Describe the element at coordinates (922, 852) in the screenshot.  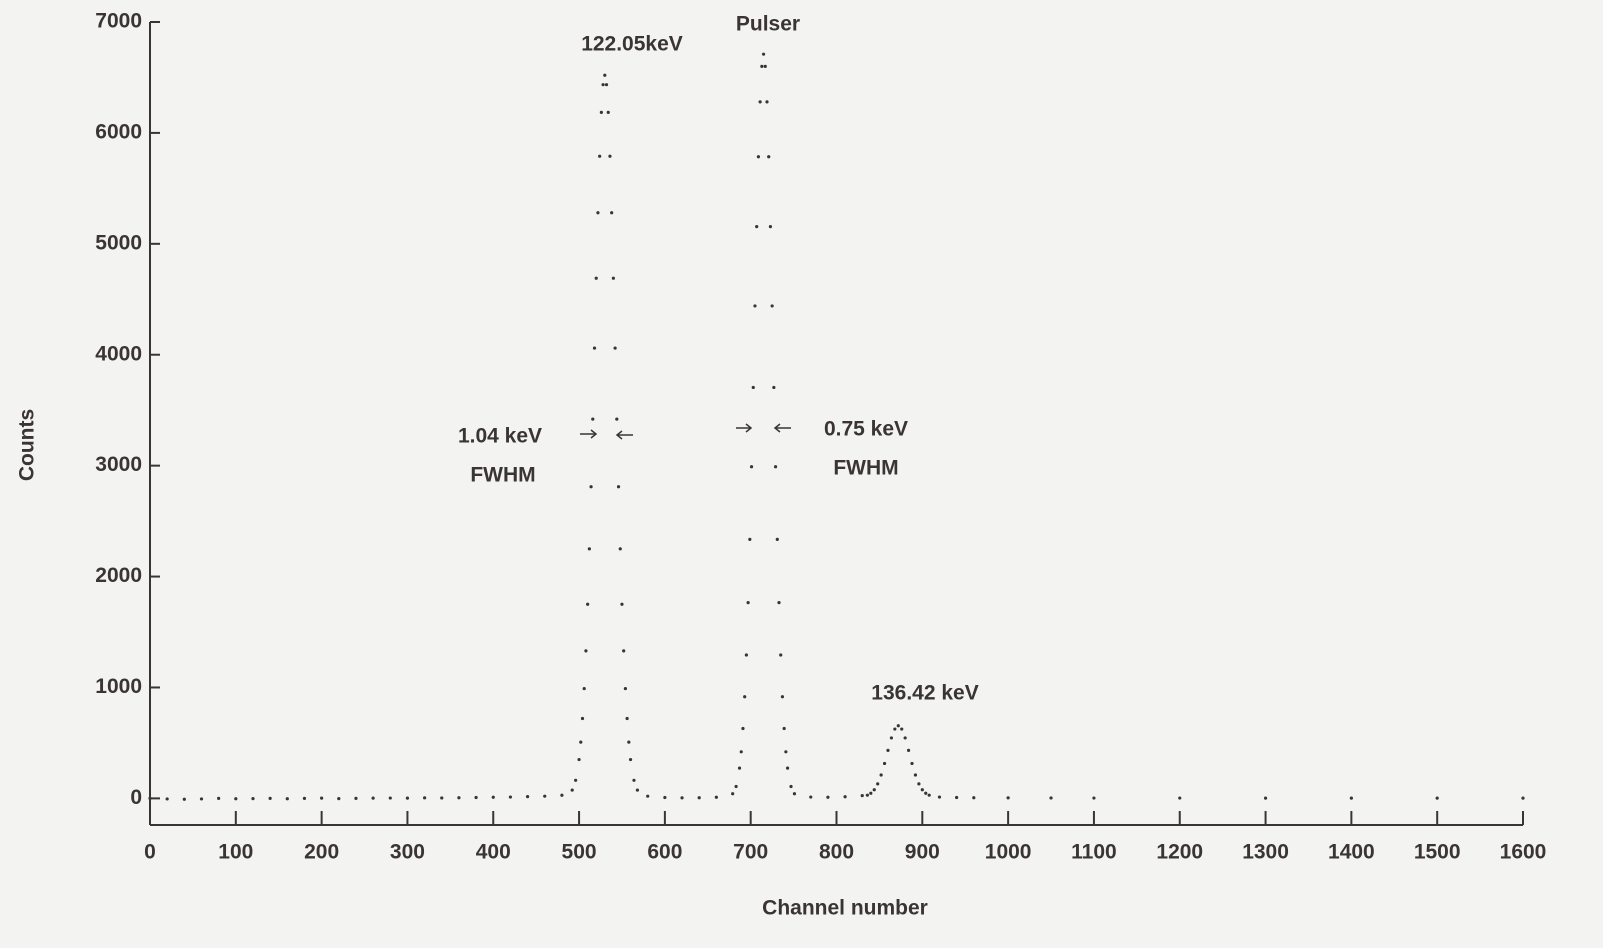
I see `x-tick-label: 900` at that location.